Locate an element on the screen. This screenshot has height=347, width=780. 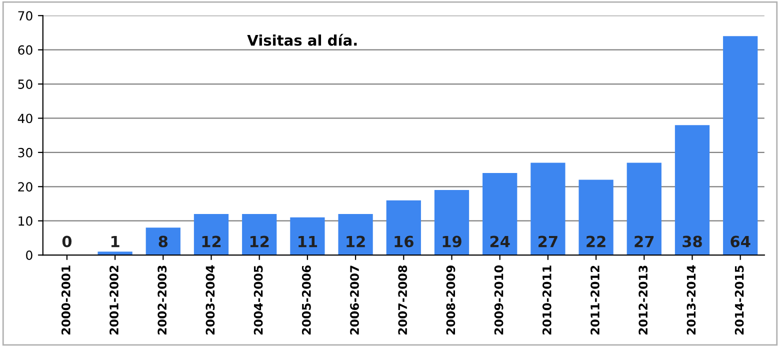
data-label: 0 is located at coordinates (67, 242).